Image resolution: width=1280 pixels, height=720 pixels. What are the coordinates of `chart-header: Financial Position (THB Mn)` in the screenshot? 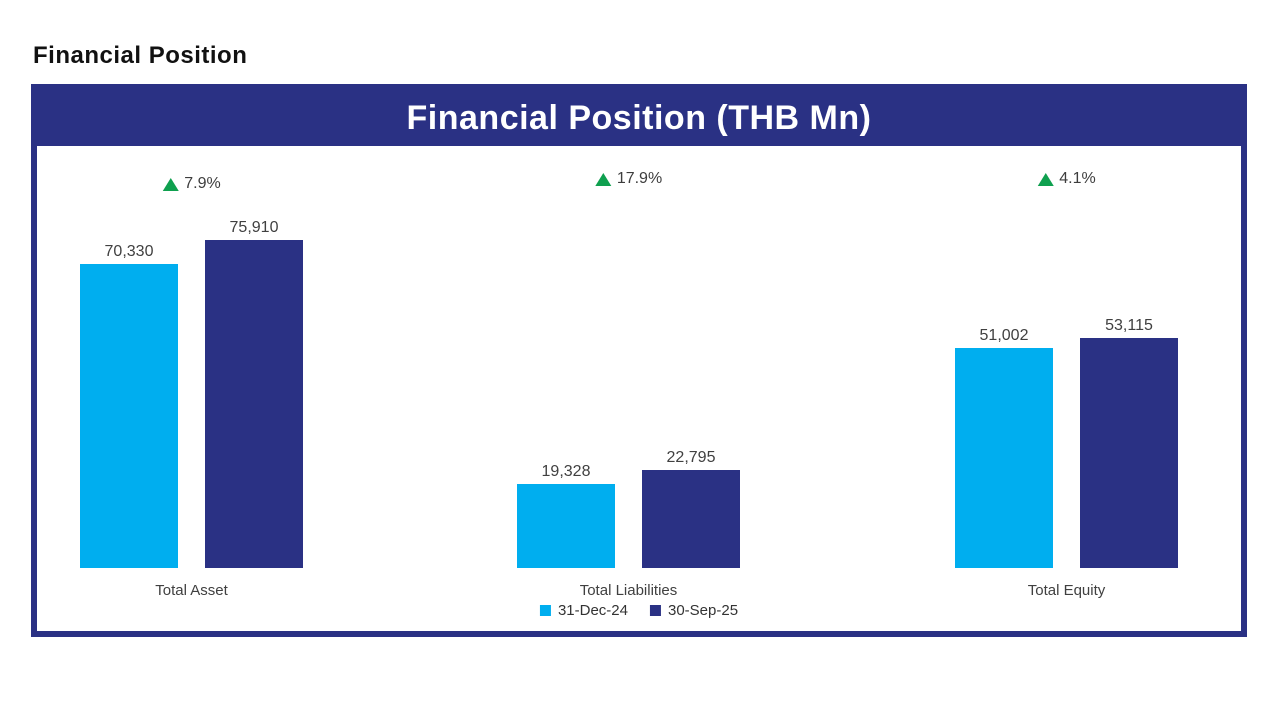 It's located at (639, 118).